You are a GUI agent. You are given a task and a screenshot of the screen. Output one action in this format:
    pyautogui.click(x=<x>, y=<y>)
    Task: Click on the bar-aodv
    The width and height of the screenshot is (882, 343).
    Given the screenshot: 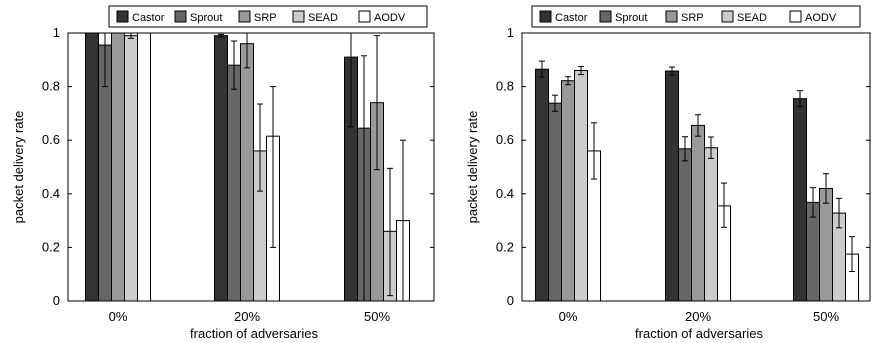 What is the action you would take?
    pyautogui.click(x=144, y=167)
    